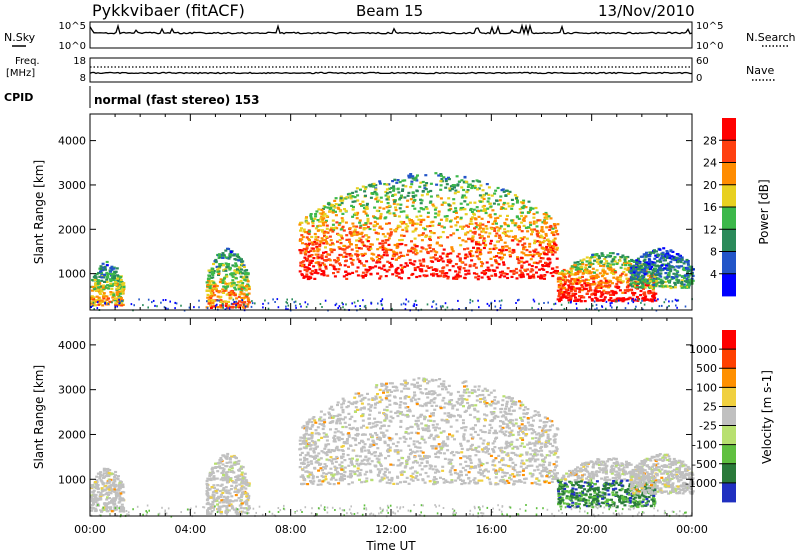  I want to click on nsearch-tick-bottom: 10^0, so click(709, 46).